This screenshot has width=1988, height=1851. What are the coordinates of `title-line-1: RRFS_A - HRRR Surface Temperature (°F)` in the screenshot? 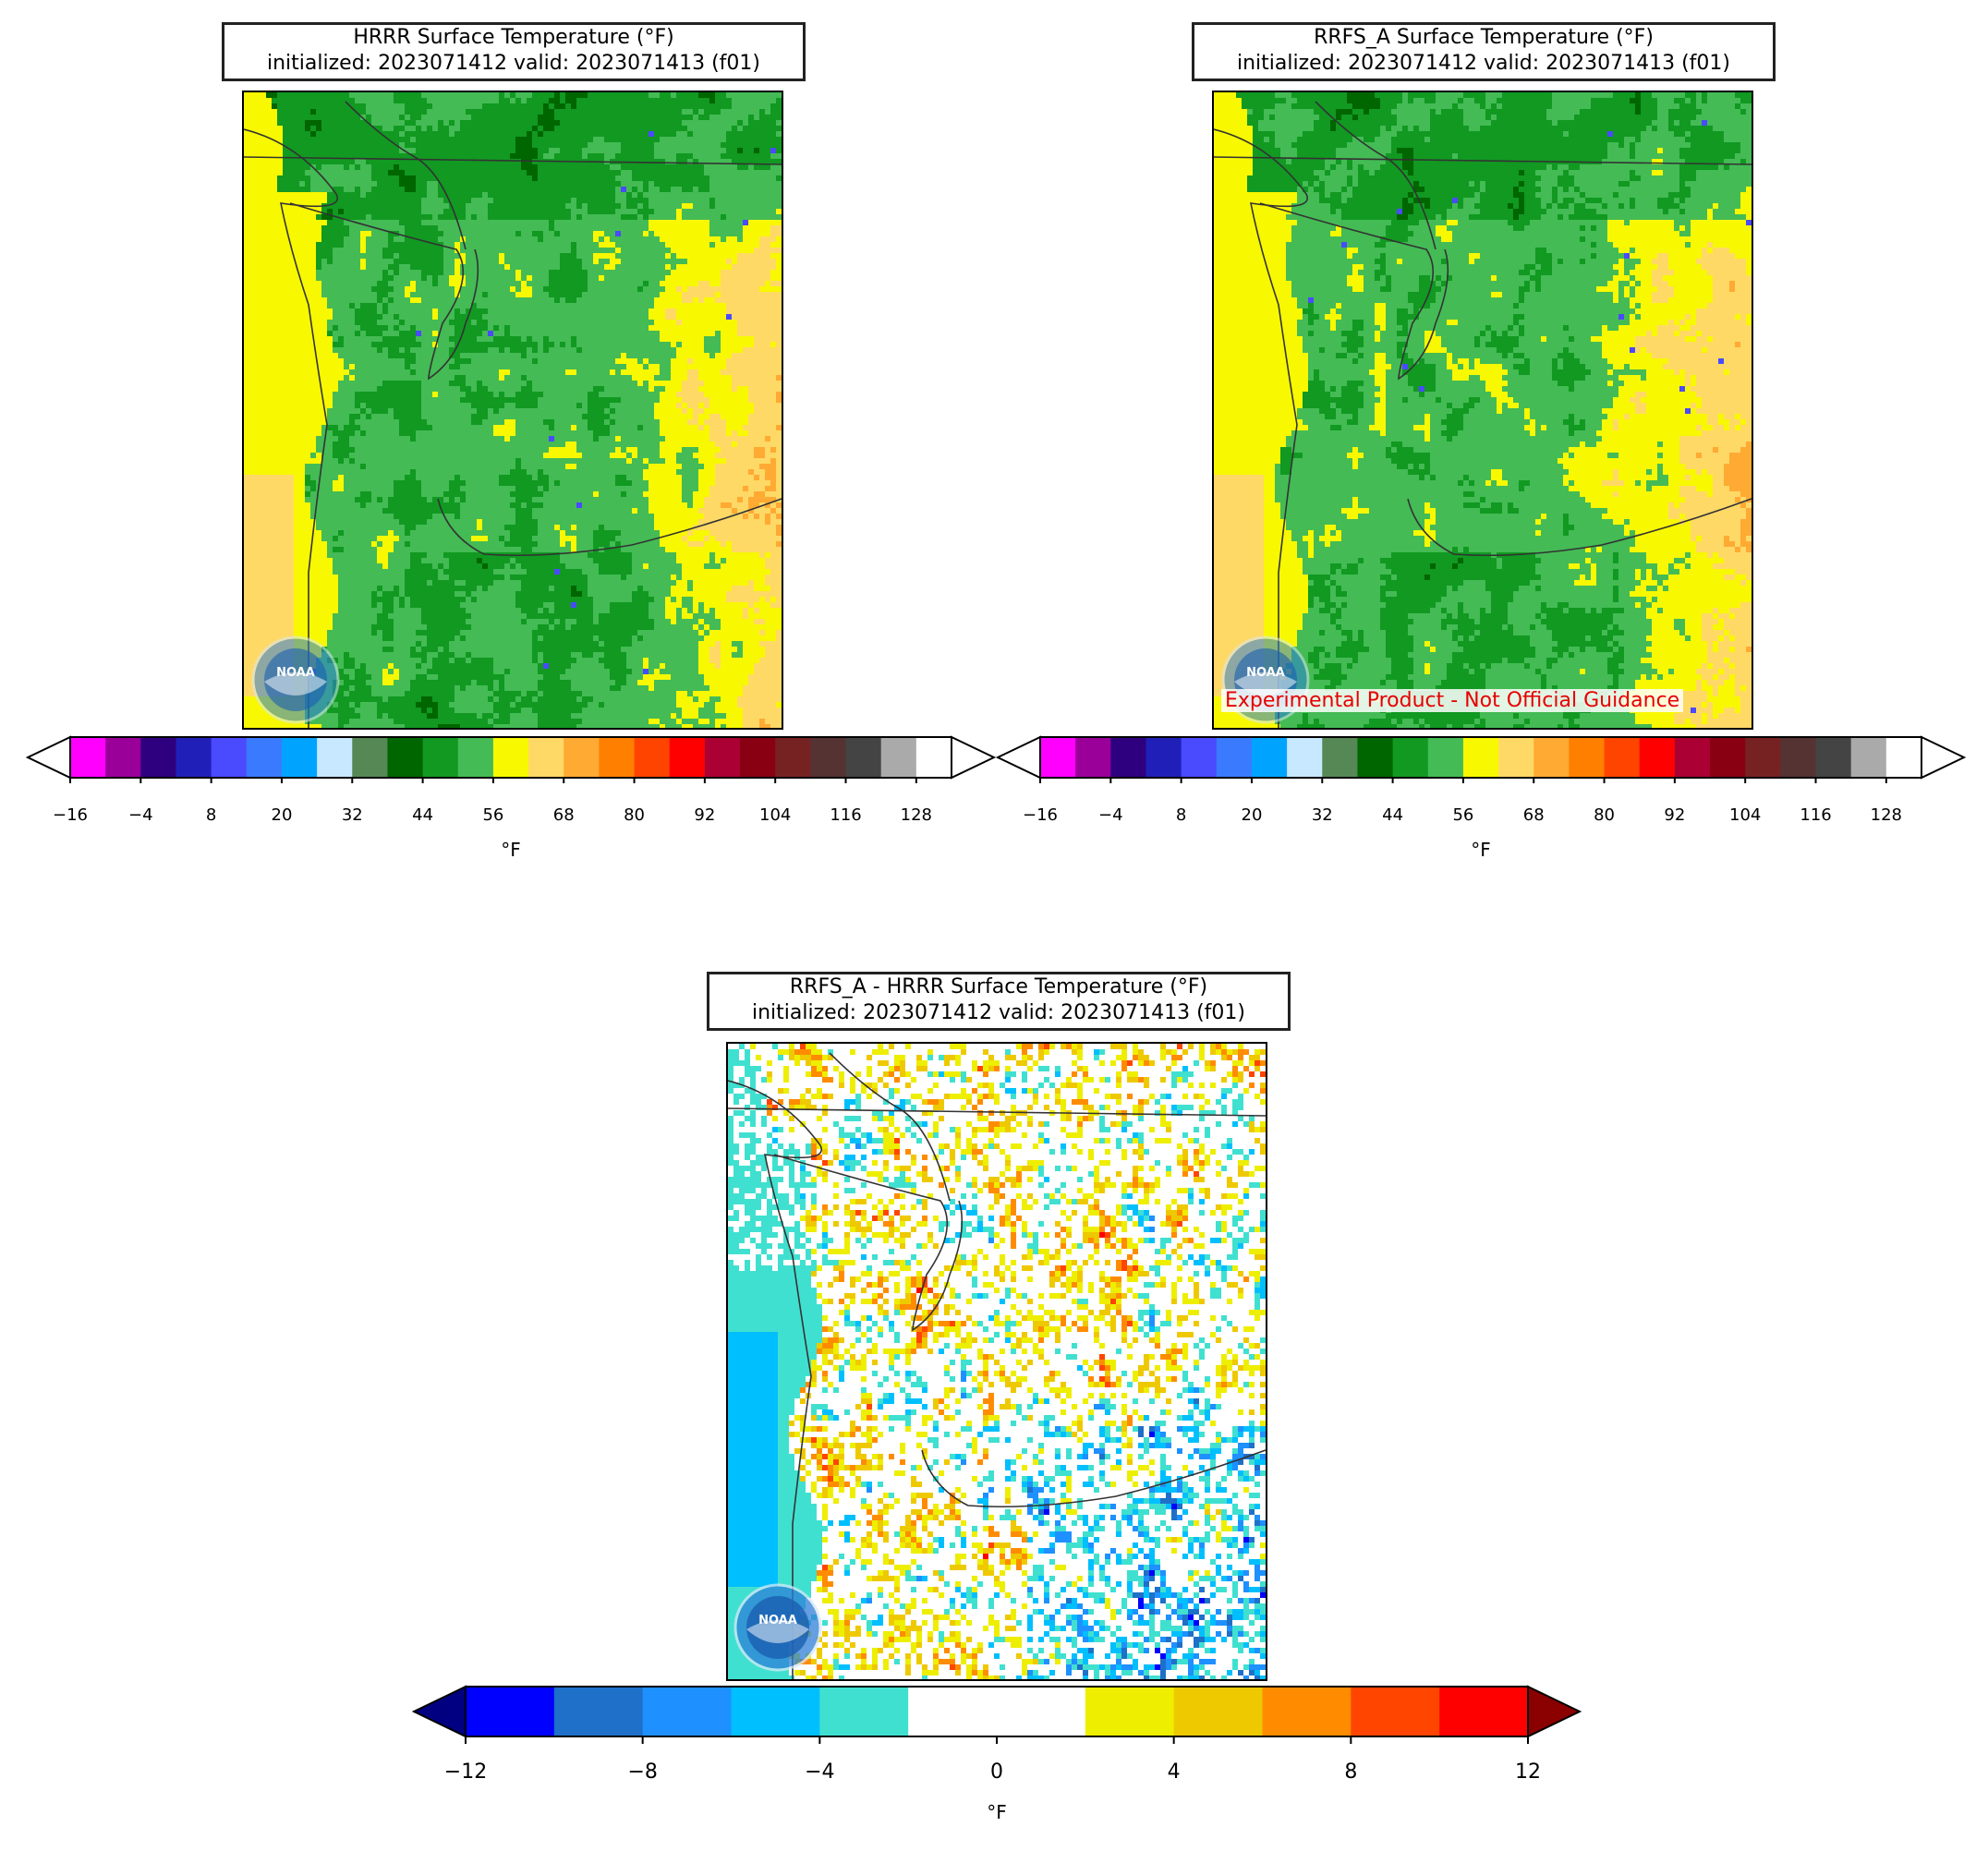 It's located at (999, 987).